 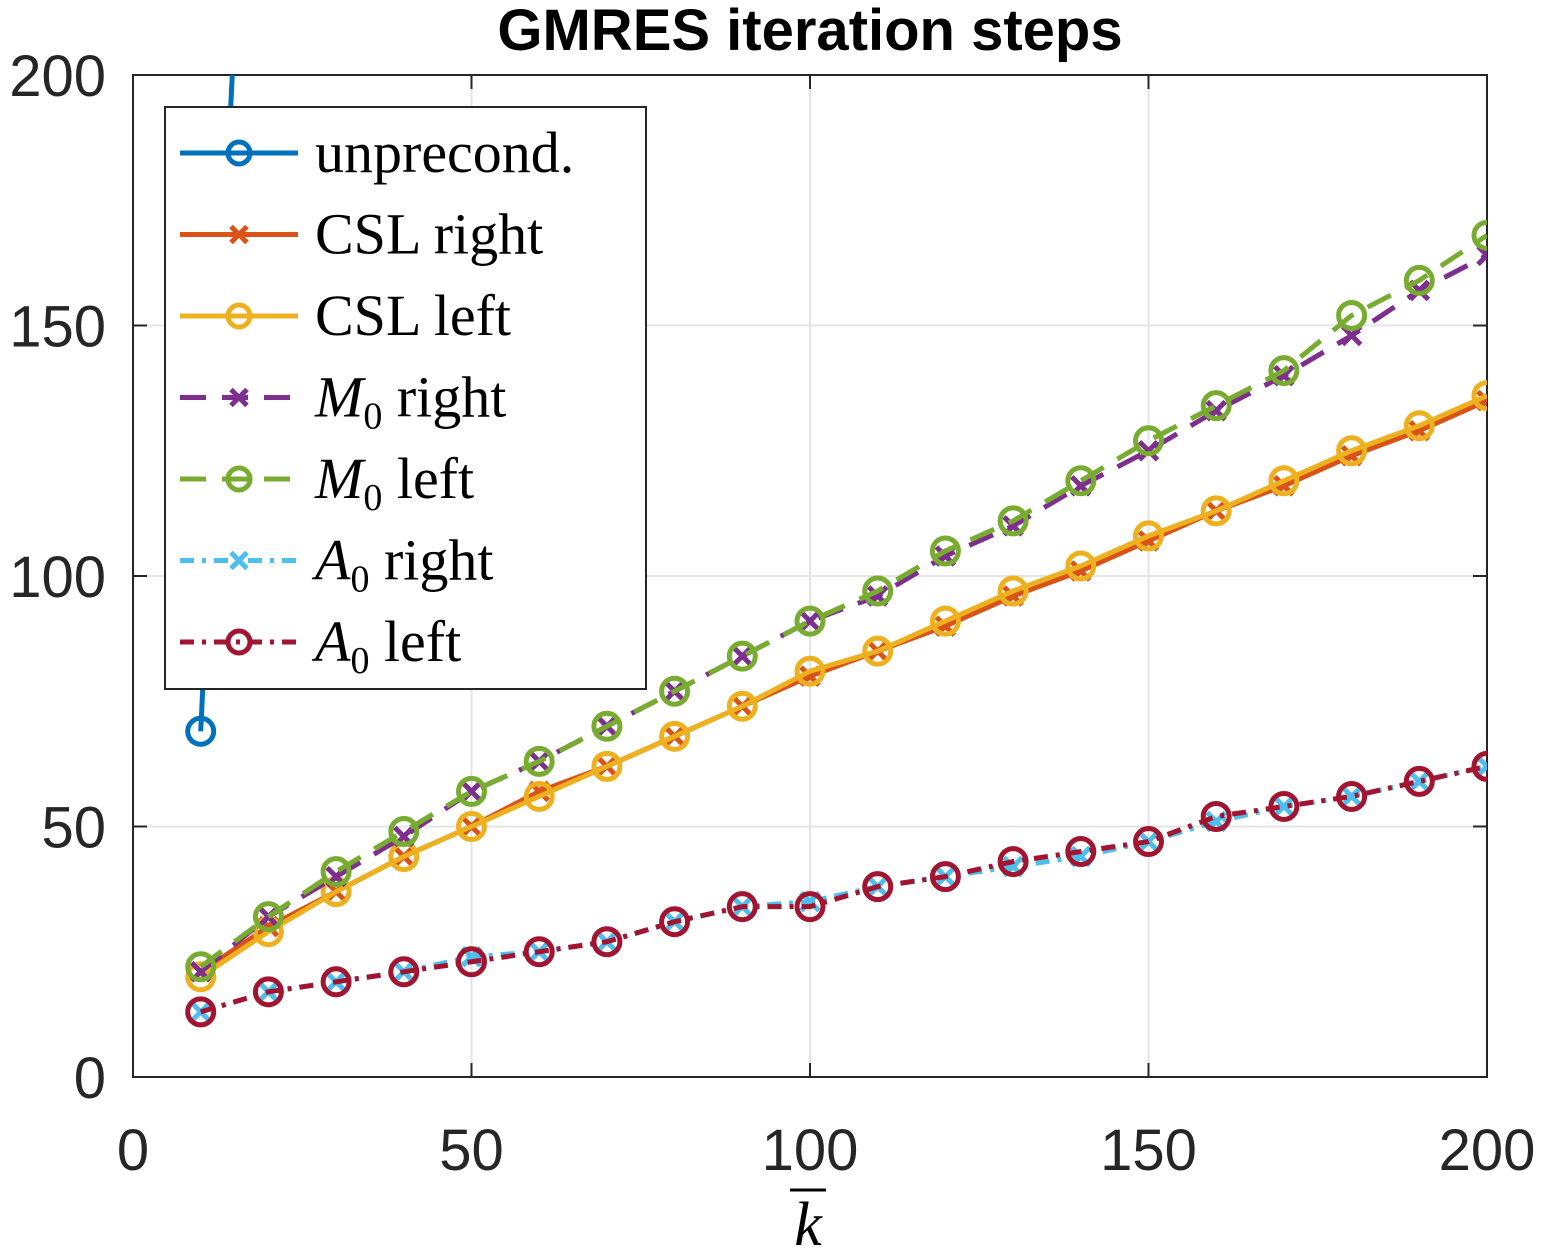 I want to click on legend-marker-csl-right, so click(x=239, y=234).